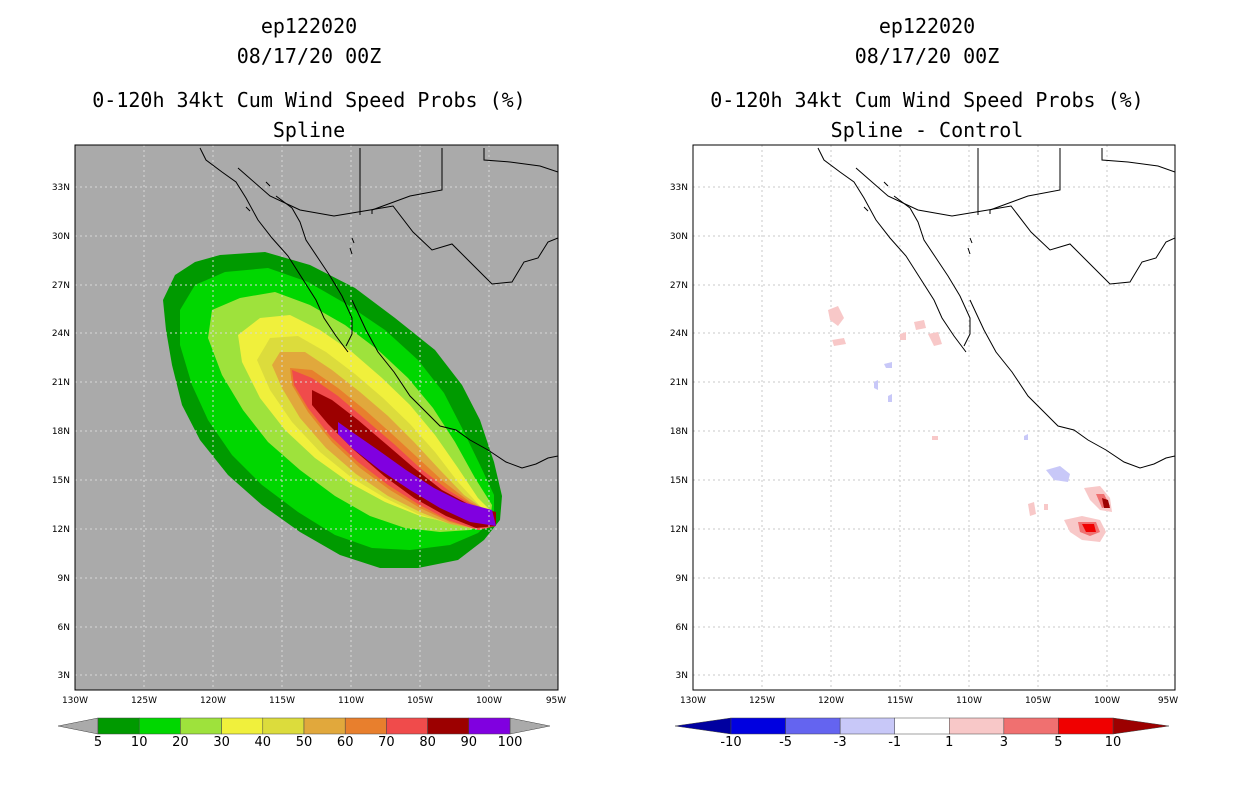 The image size is (1236, 800). I want to click on colorbar-label: -1, so click(894, 742).